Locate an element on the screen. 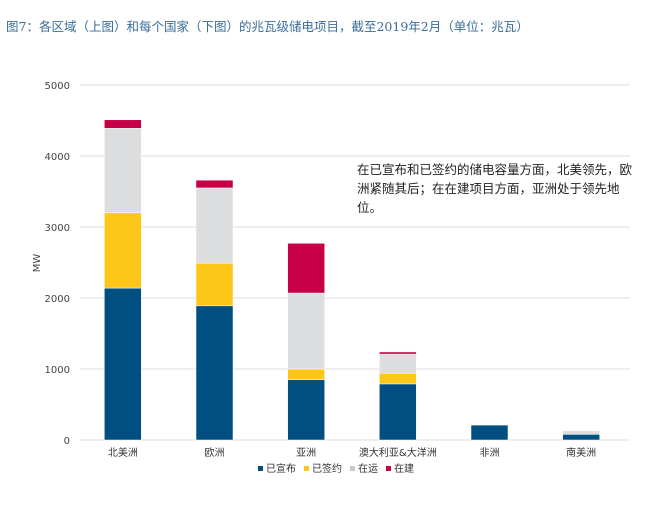 The height and width of the screenshot is (522, 655). y-tick-label: 2000 is located at coordinates (57, 299).